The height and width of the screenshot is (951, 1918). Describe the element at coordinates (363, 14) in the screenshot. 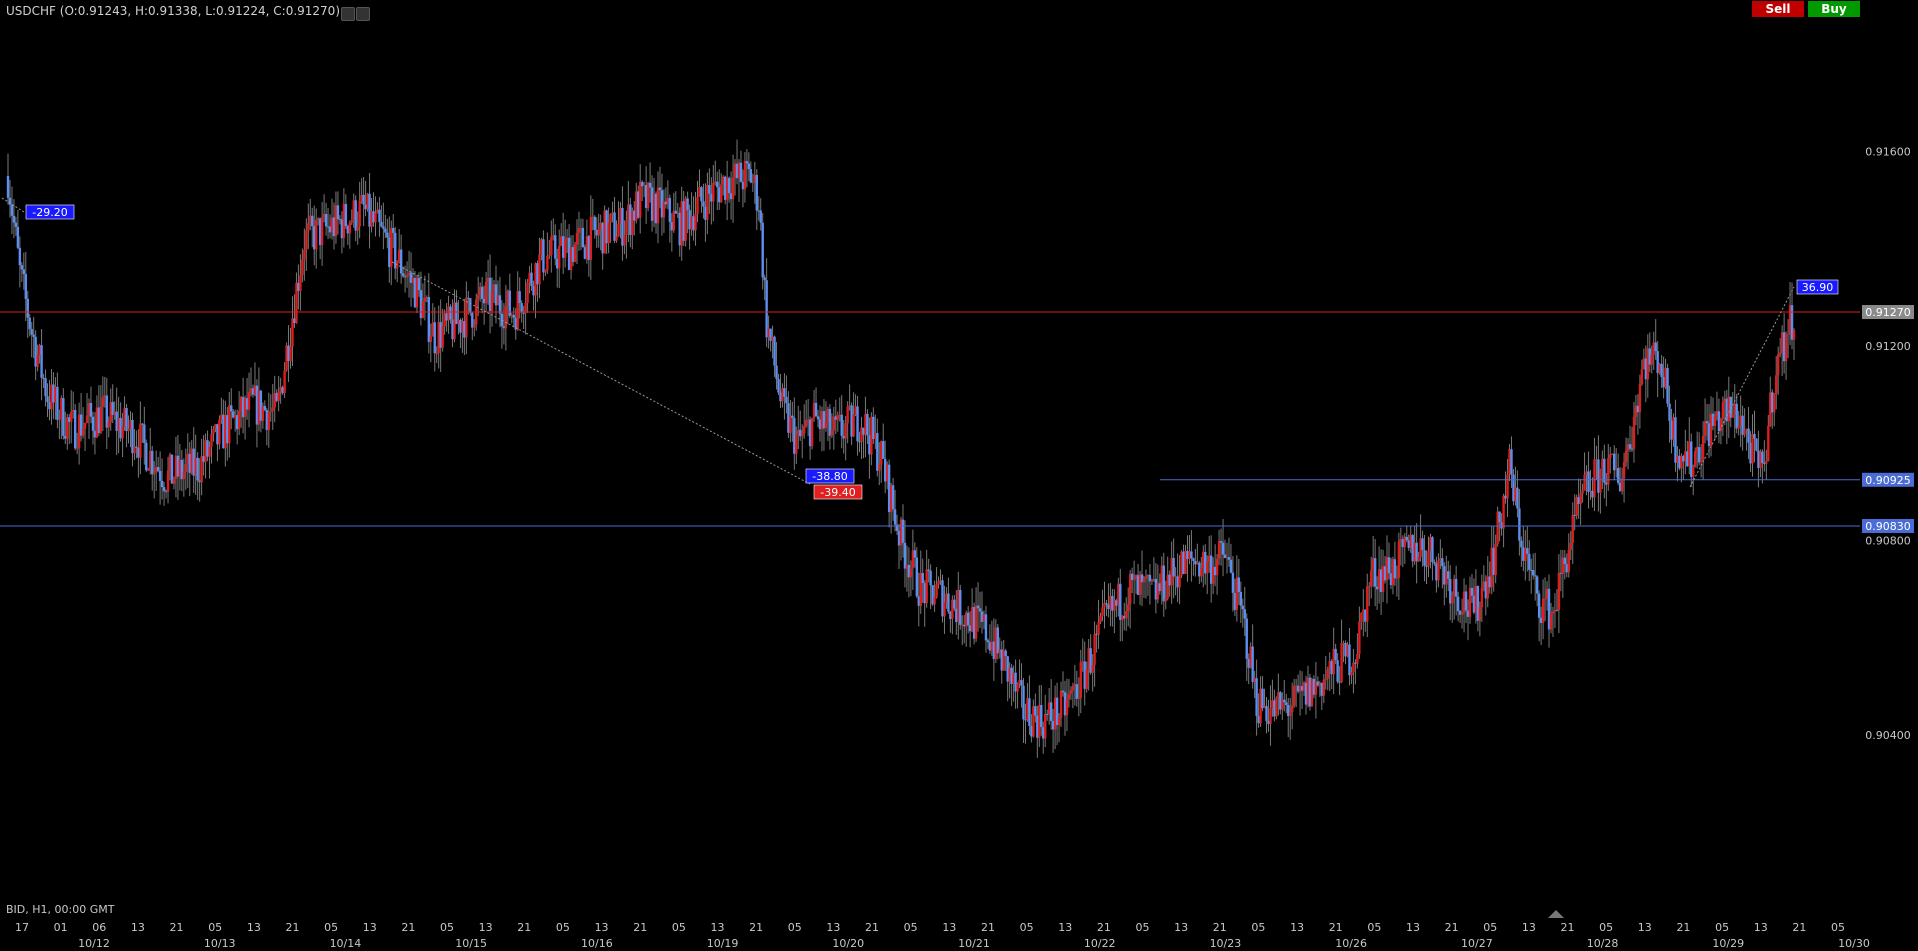

I see `chart-options-icon` at that location.